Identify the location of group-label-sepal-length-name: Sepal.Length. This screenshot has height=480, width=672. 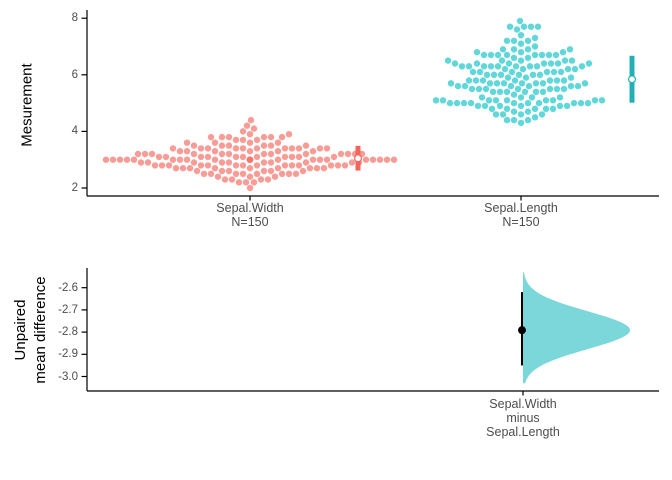
(521, 208).